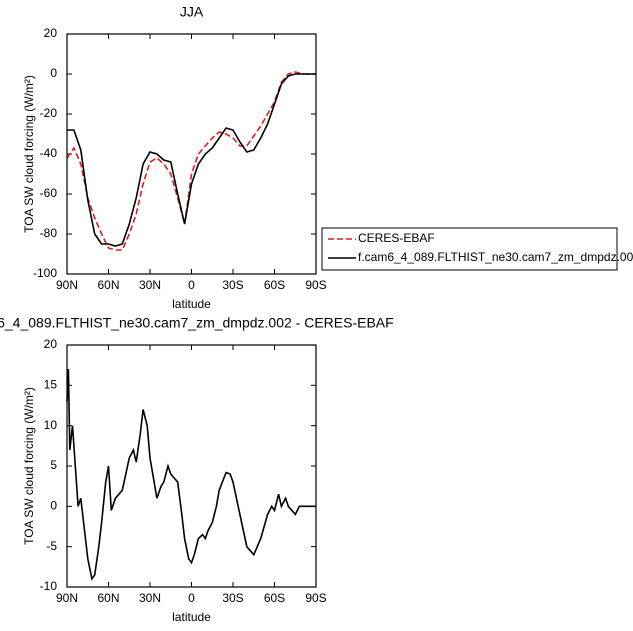  Describe the element at coordinates (192, 12) in the screenshot. I see `chart-title: JJA` at that location.